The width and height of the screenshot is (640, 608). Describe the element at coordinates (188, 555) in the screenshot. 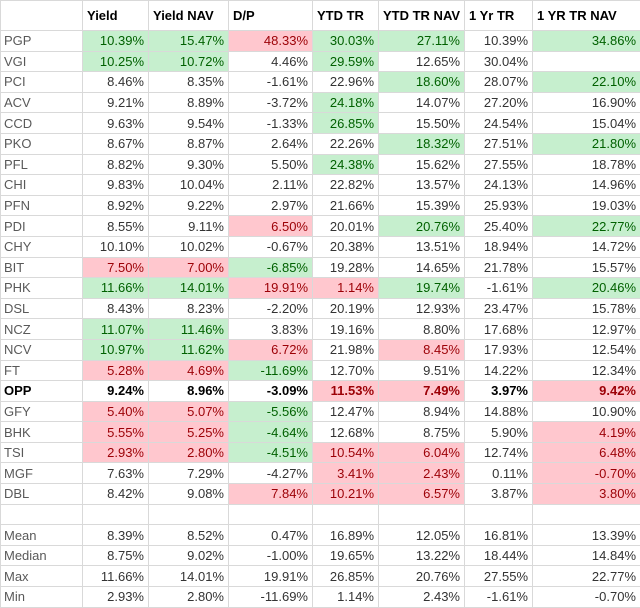

I see `summary-cell: 9.02%` at that location.